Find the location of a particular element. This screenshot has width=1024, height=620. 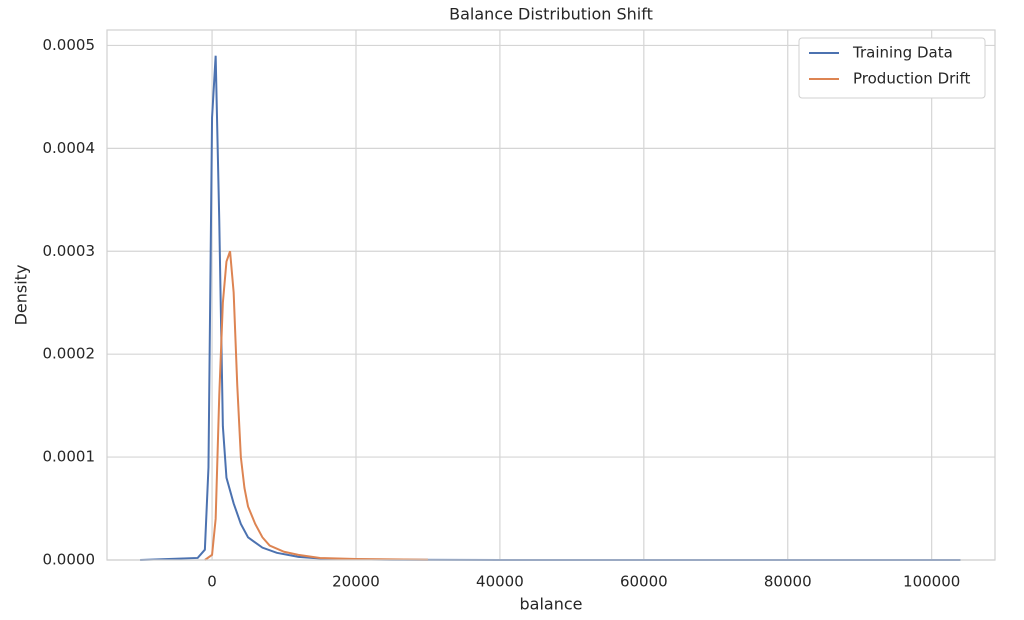

y-tick-label: 0.0004 is located at coordinates (69, 148).